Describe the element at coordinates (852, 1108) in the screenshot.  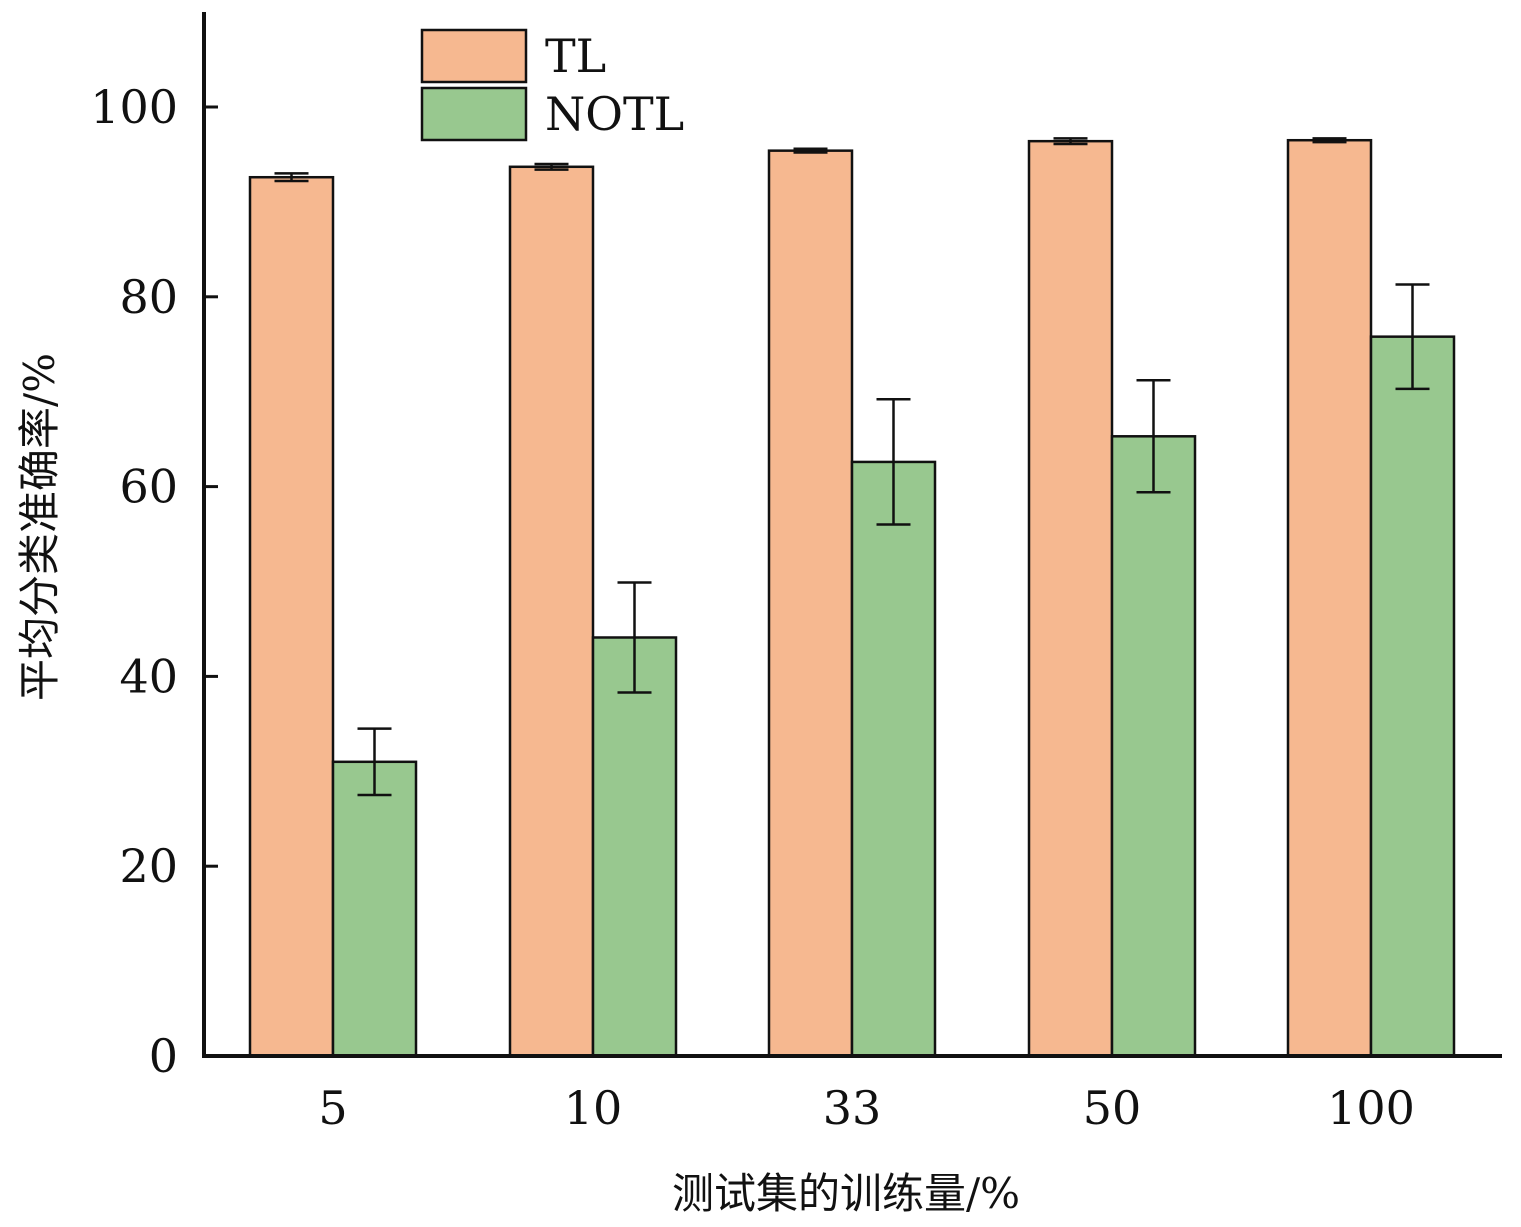
I see `x-tick-label-33: 33` at that location.